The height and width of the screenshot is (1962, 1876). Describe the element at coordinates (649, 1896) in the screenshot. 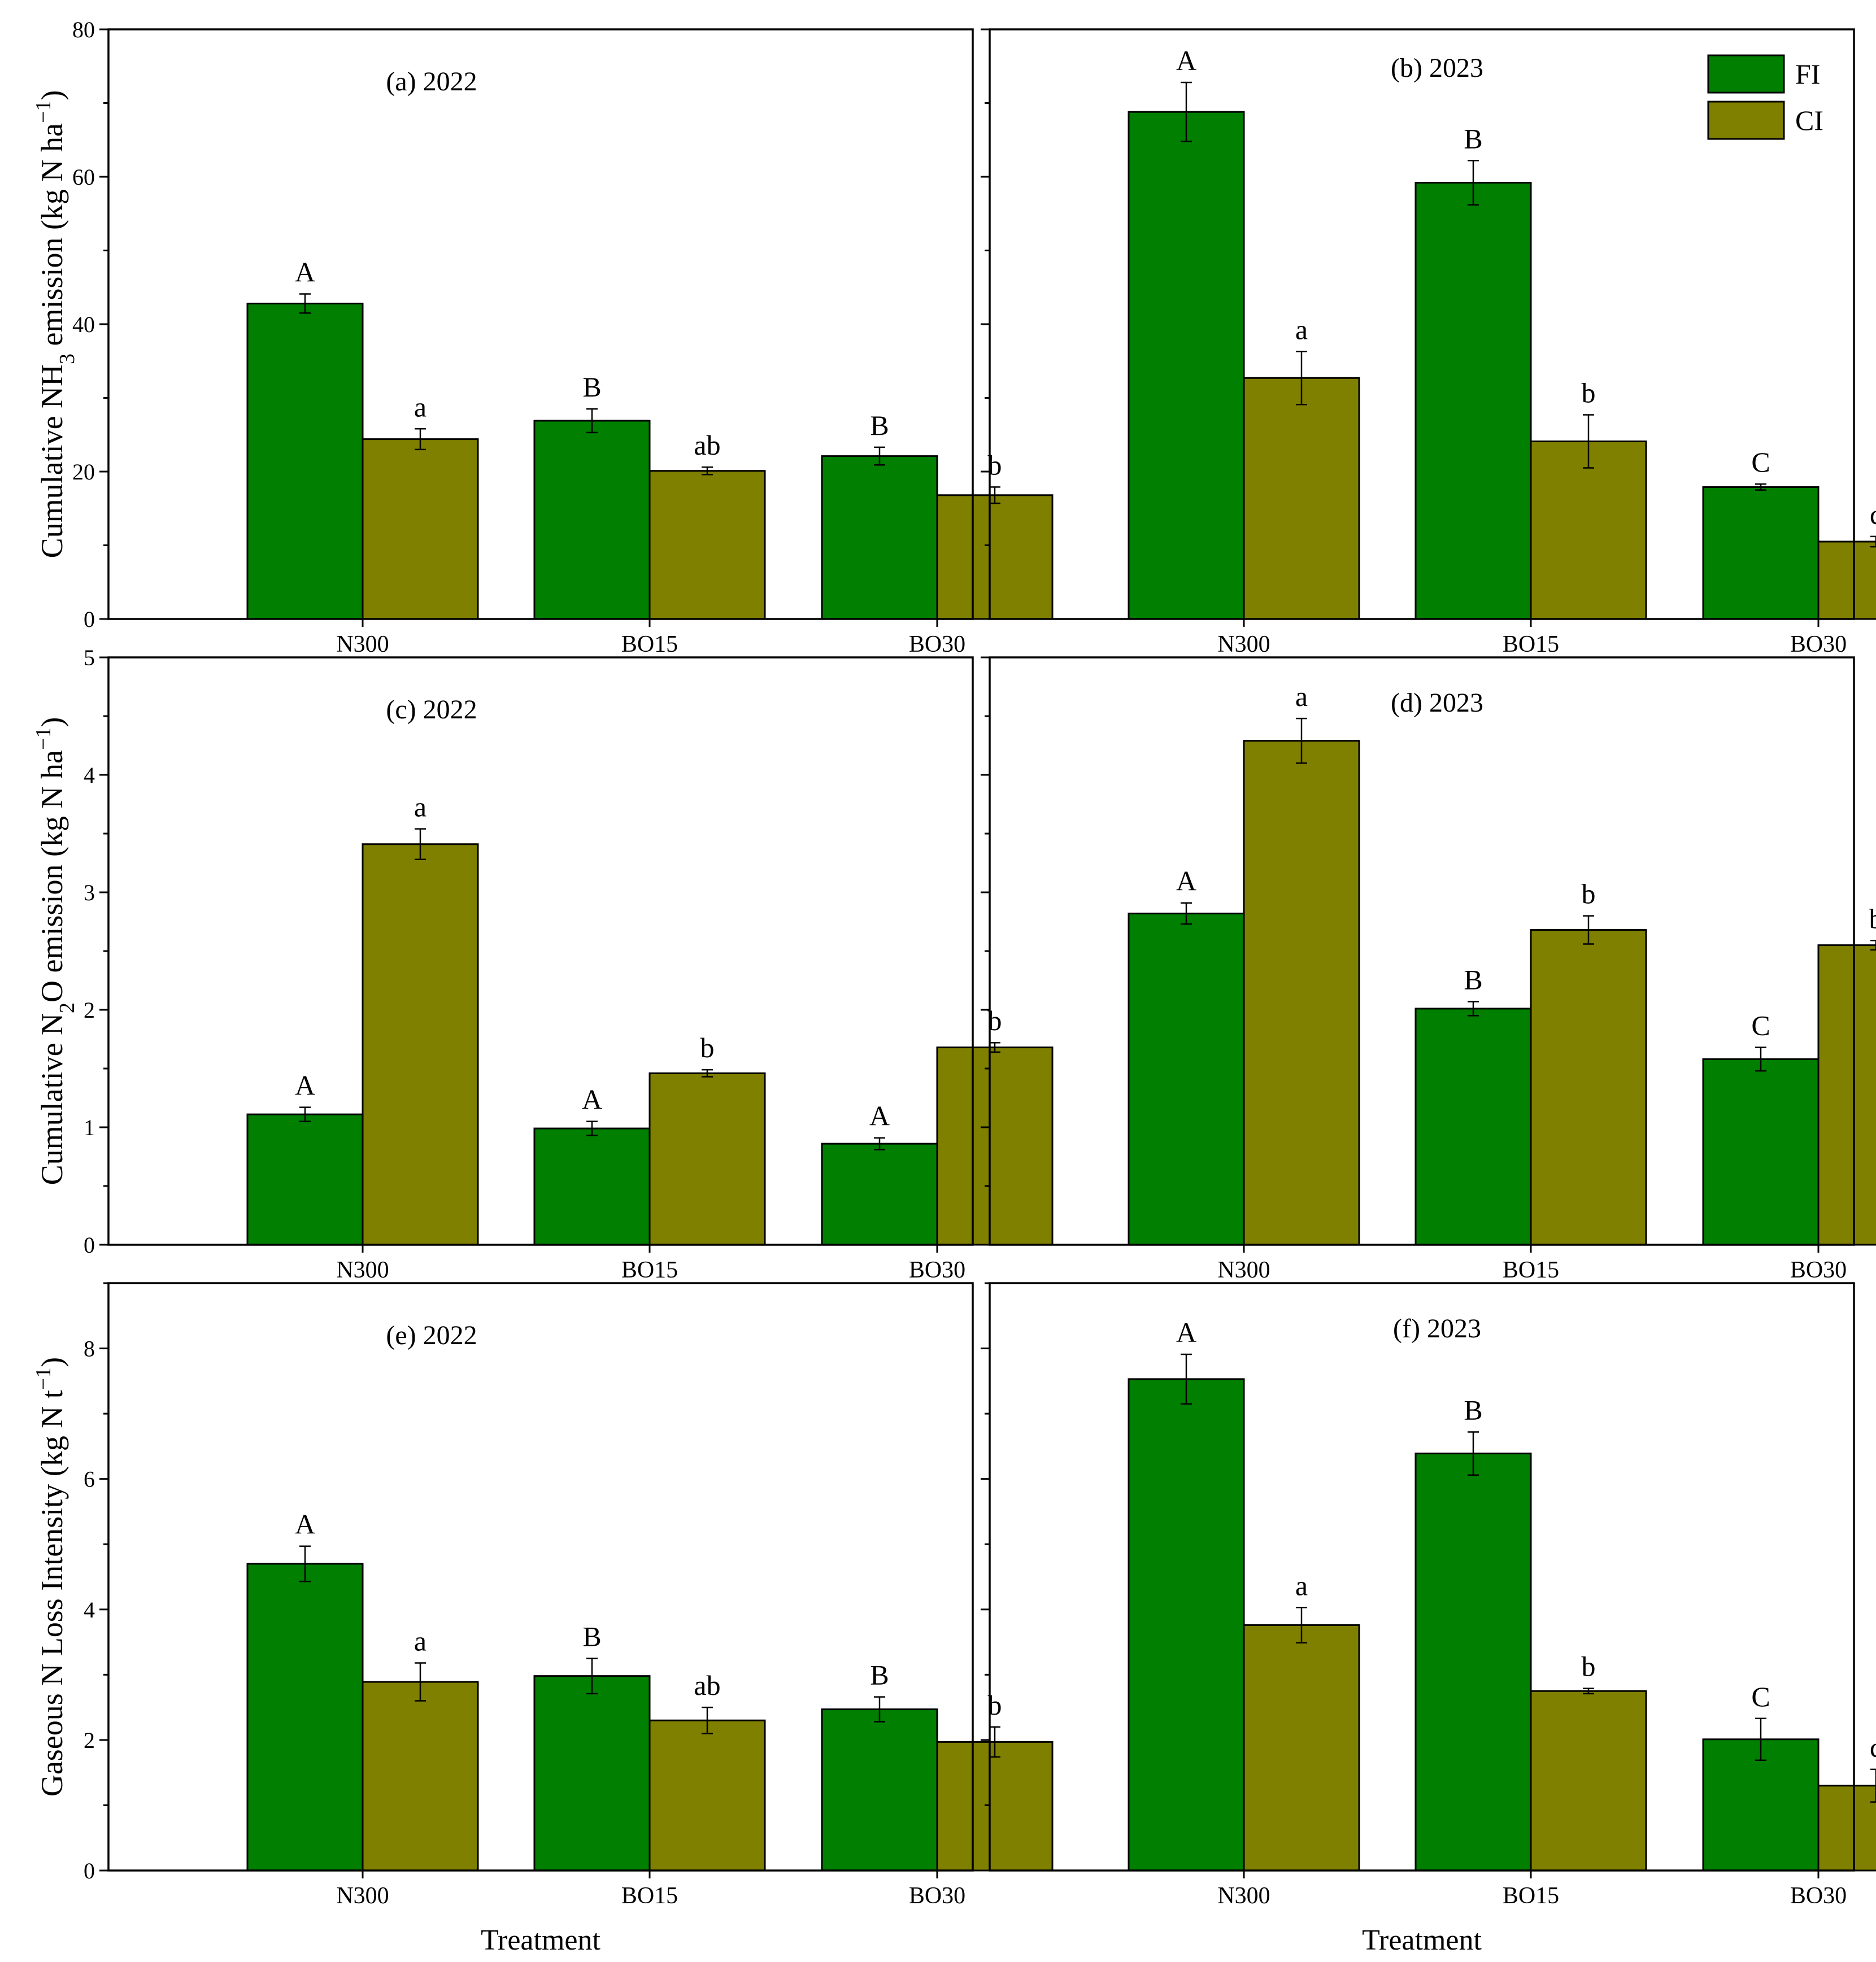

I see `category-label-e-BO15: BO15` at that location.